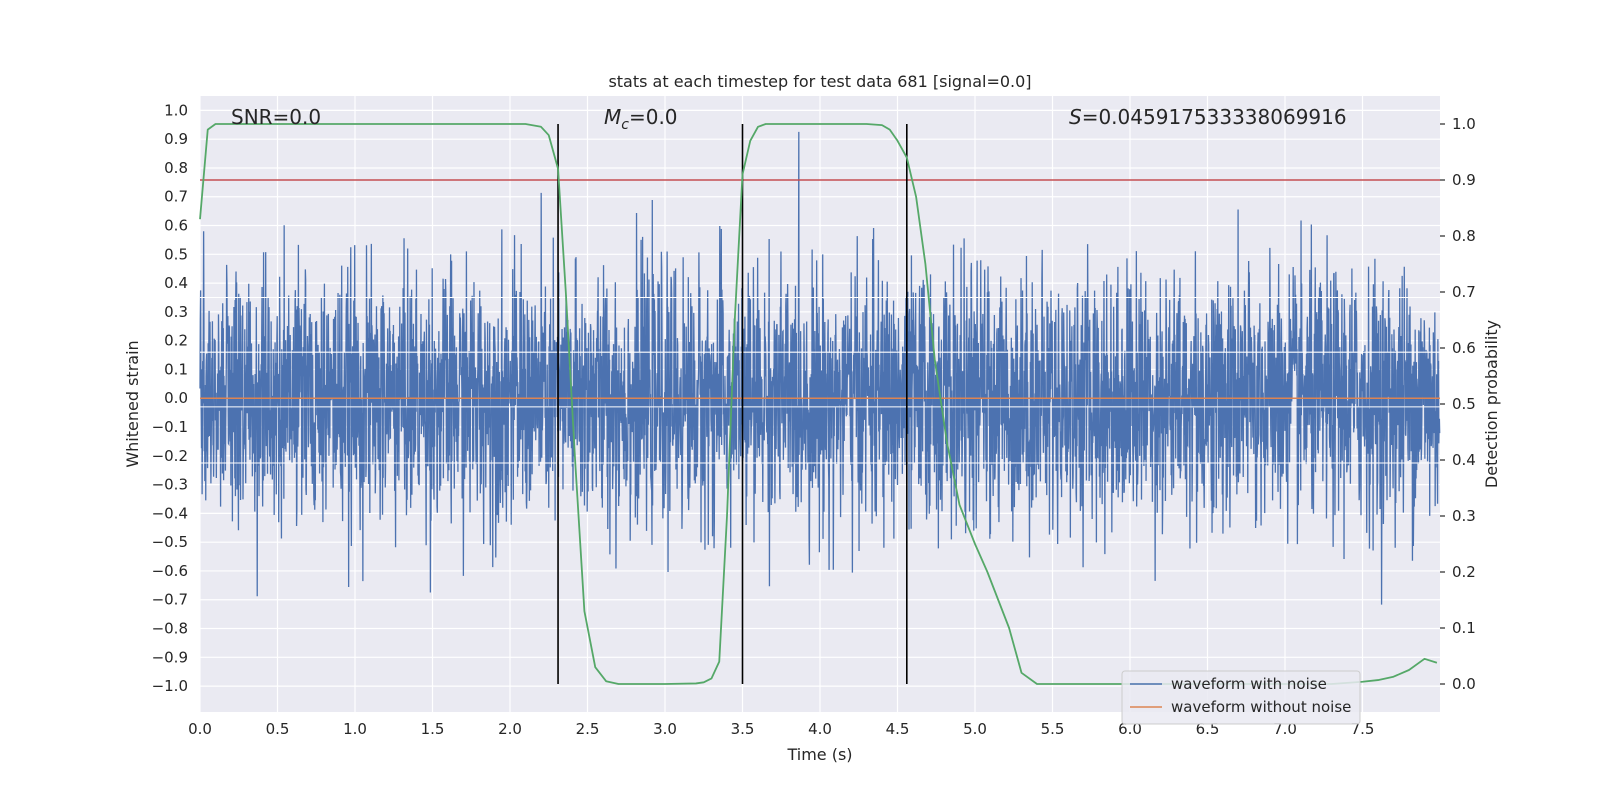 The height and width of the screenshot is (800, 1600). What do you see at coordinates (170, 571) in the screenshot?
I see `y-tick-label-16: −0.6` at bounding box center [170, 571].